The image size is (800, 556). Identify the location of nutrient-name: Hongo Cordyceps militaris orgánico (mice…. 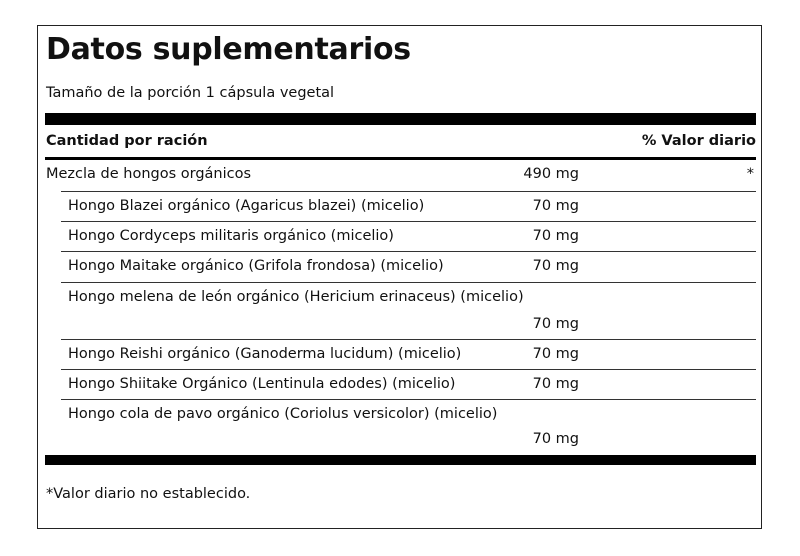
(231, 236).